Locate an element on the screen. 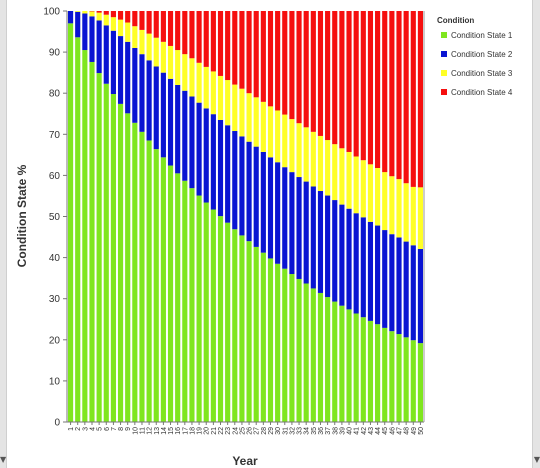 Image resolution: width=540 pixels, height=468 pixels. x-tick-label: 46 is located at coordinates (392, 431).